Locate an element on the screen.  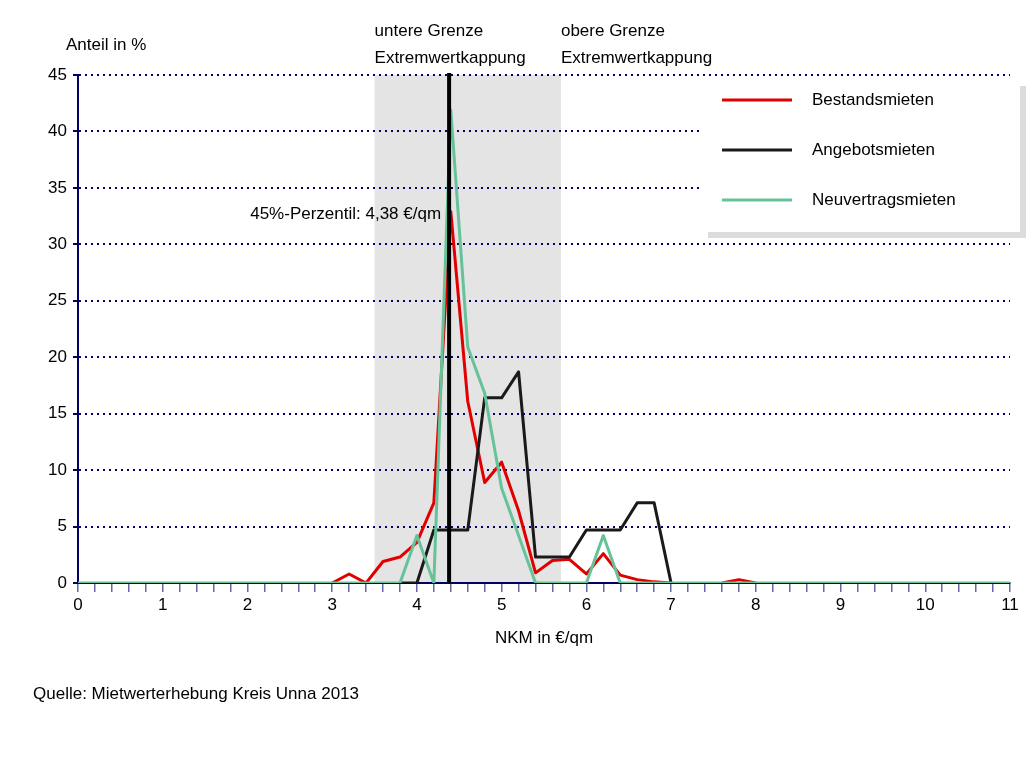
annotation: obere Grenze Extremwertkappung is located at coordinates (636, 44).